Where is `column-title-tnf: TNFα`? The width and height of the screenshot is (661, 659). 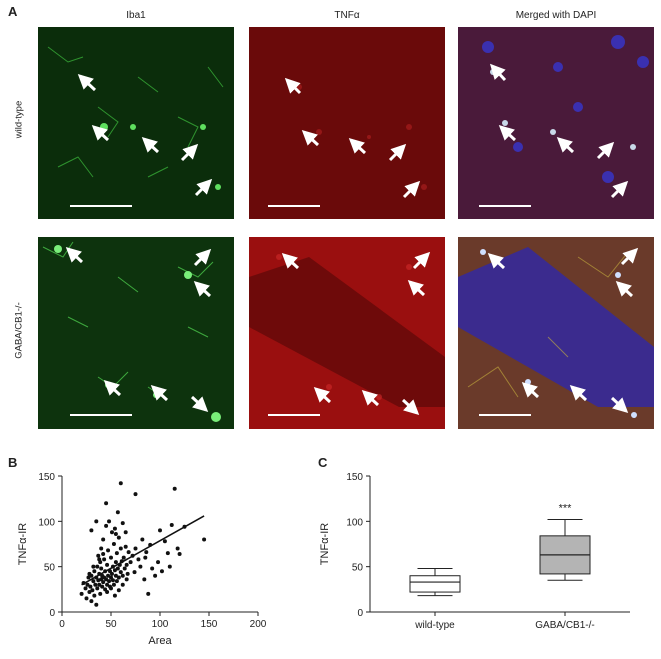 column-title-tnf: TNFα is located at coordinates (347, 15).